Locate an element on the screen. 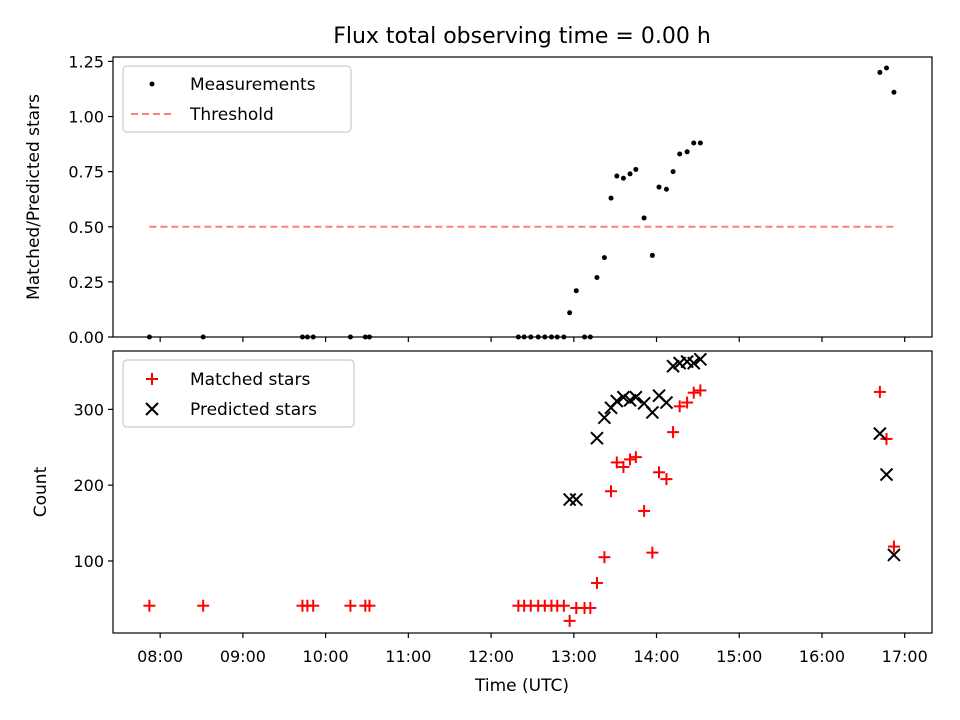 The image size is (960, 720). top-y-tick-label: 1.25 is located at coordinates (86, 61).